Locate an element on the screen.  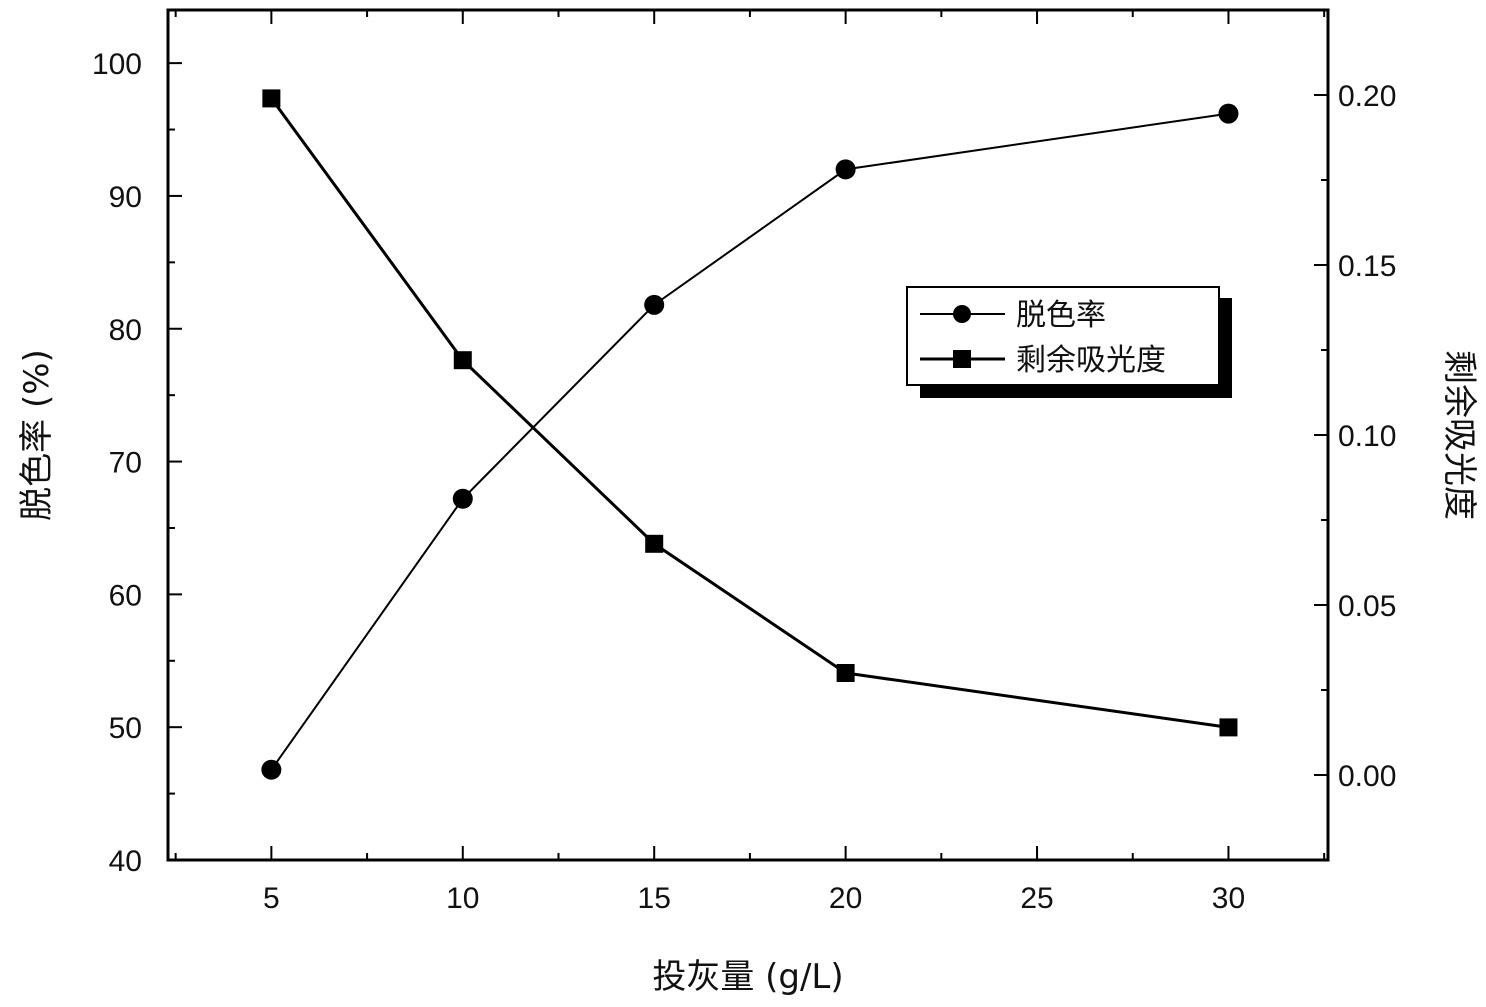
x-tick-label: 20 is located at coordinates (845, 898).